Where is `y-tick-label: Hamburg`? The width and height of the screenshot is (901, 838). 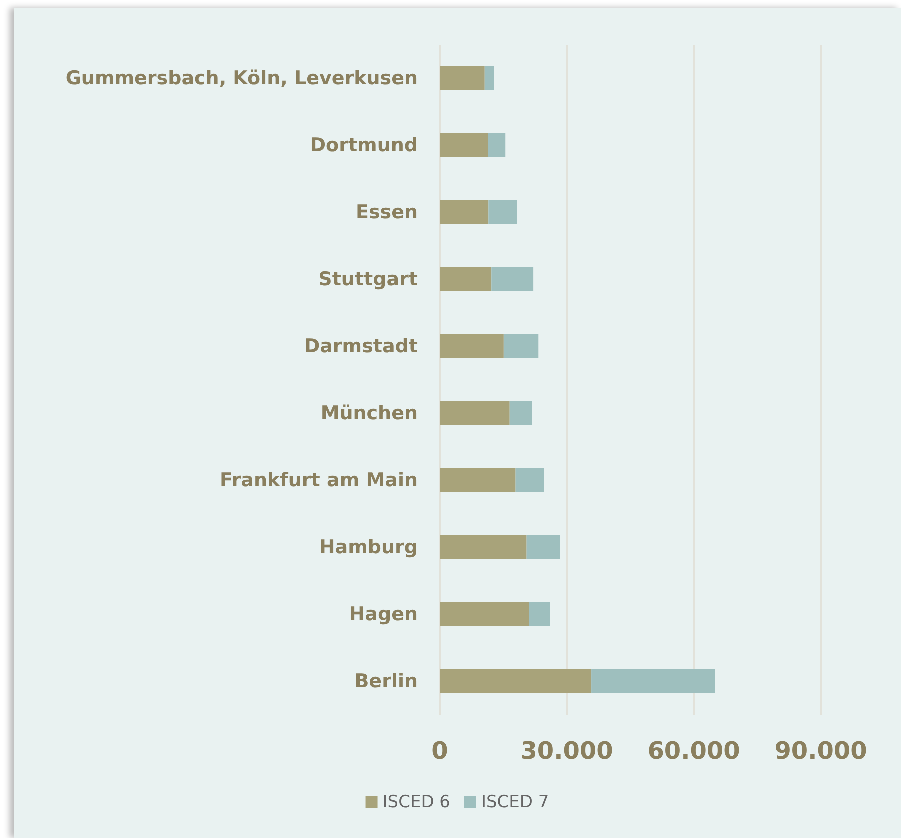
y-tick-label: Hamburg is located at coordinates (368, 547).